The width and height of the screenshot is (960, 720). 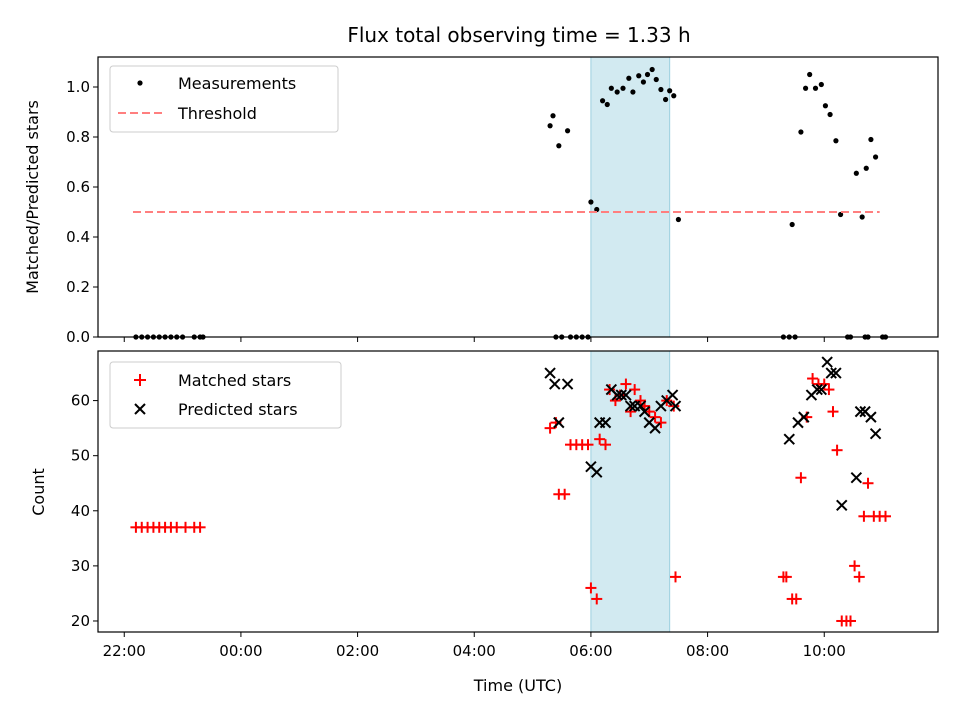 I want to click on top-ytick-label: 0.8, so click(x=78, y=137).